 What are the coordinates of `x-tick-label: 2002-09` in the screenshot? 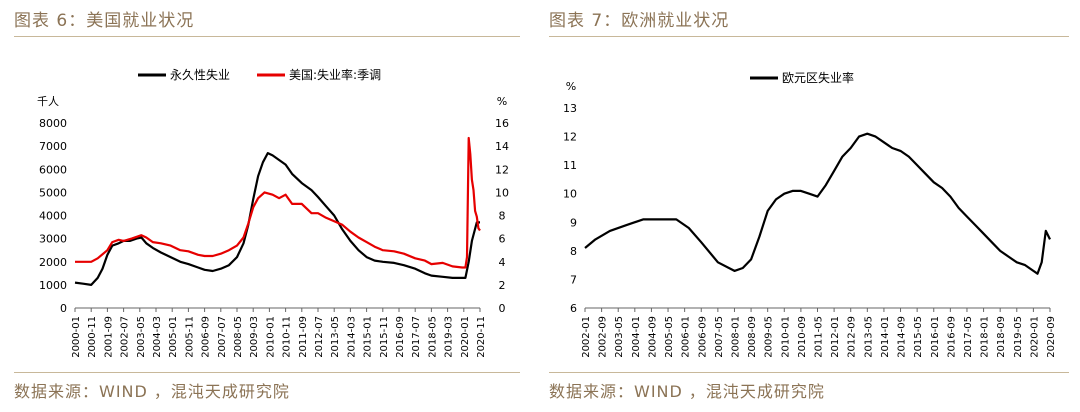 It's located at (603, 337).